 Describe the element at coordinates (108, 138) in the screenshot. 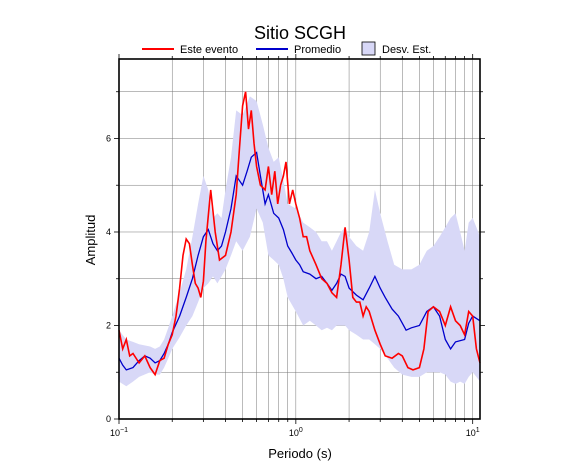

I see `y-tick-label: 6` at that location.